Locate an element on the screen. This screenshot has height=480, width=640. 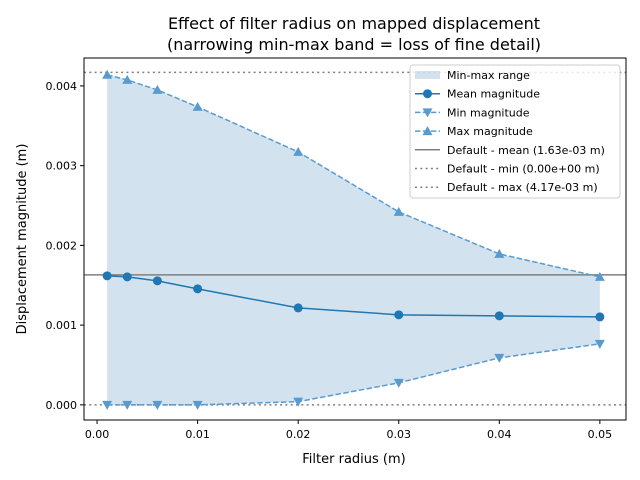
legend-label: Max magnitude is located at coordinates (490, 131).